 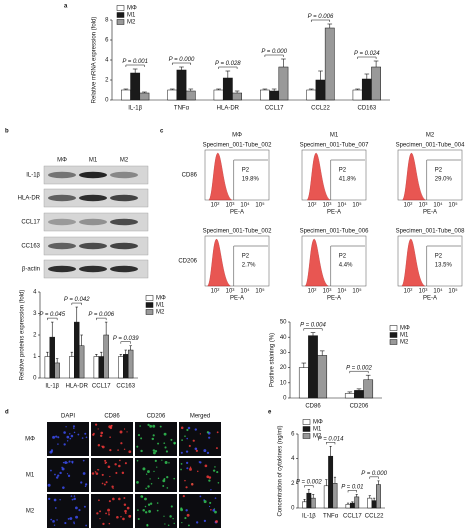 I want to click on flow-axis-label: PE-A, so click(x=237, y=299).